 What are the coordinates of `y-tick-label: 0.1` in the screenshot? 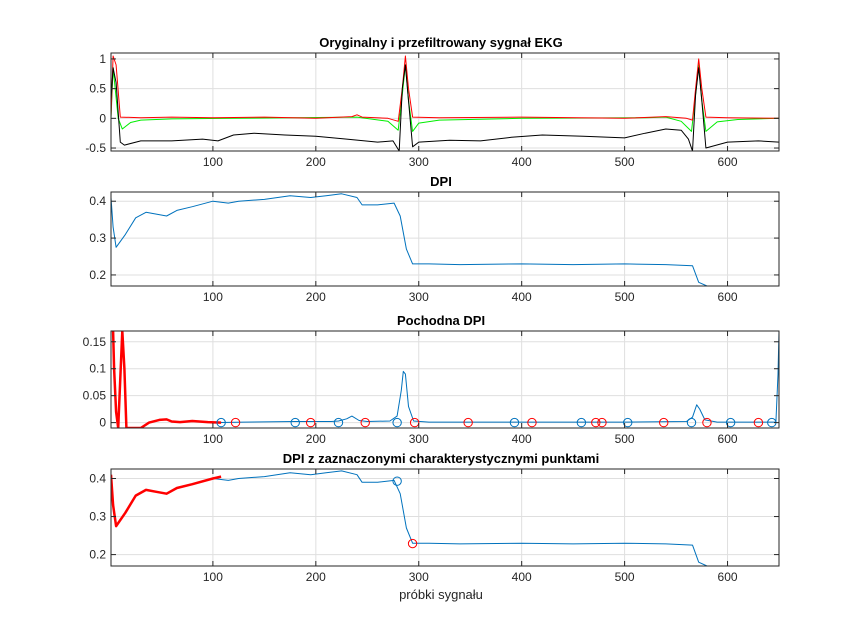 It's located at (97, 369).